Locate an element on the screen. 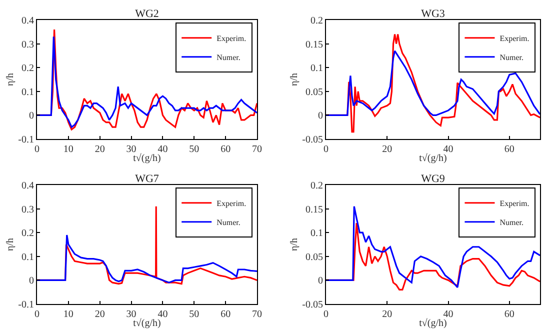 The image size is (546, 329). chart-title: WG3 is located at coordinates (433, 14).